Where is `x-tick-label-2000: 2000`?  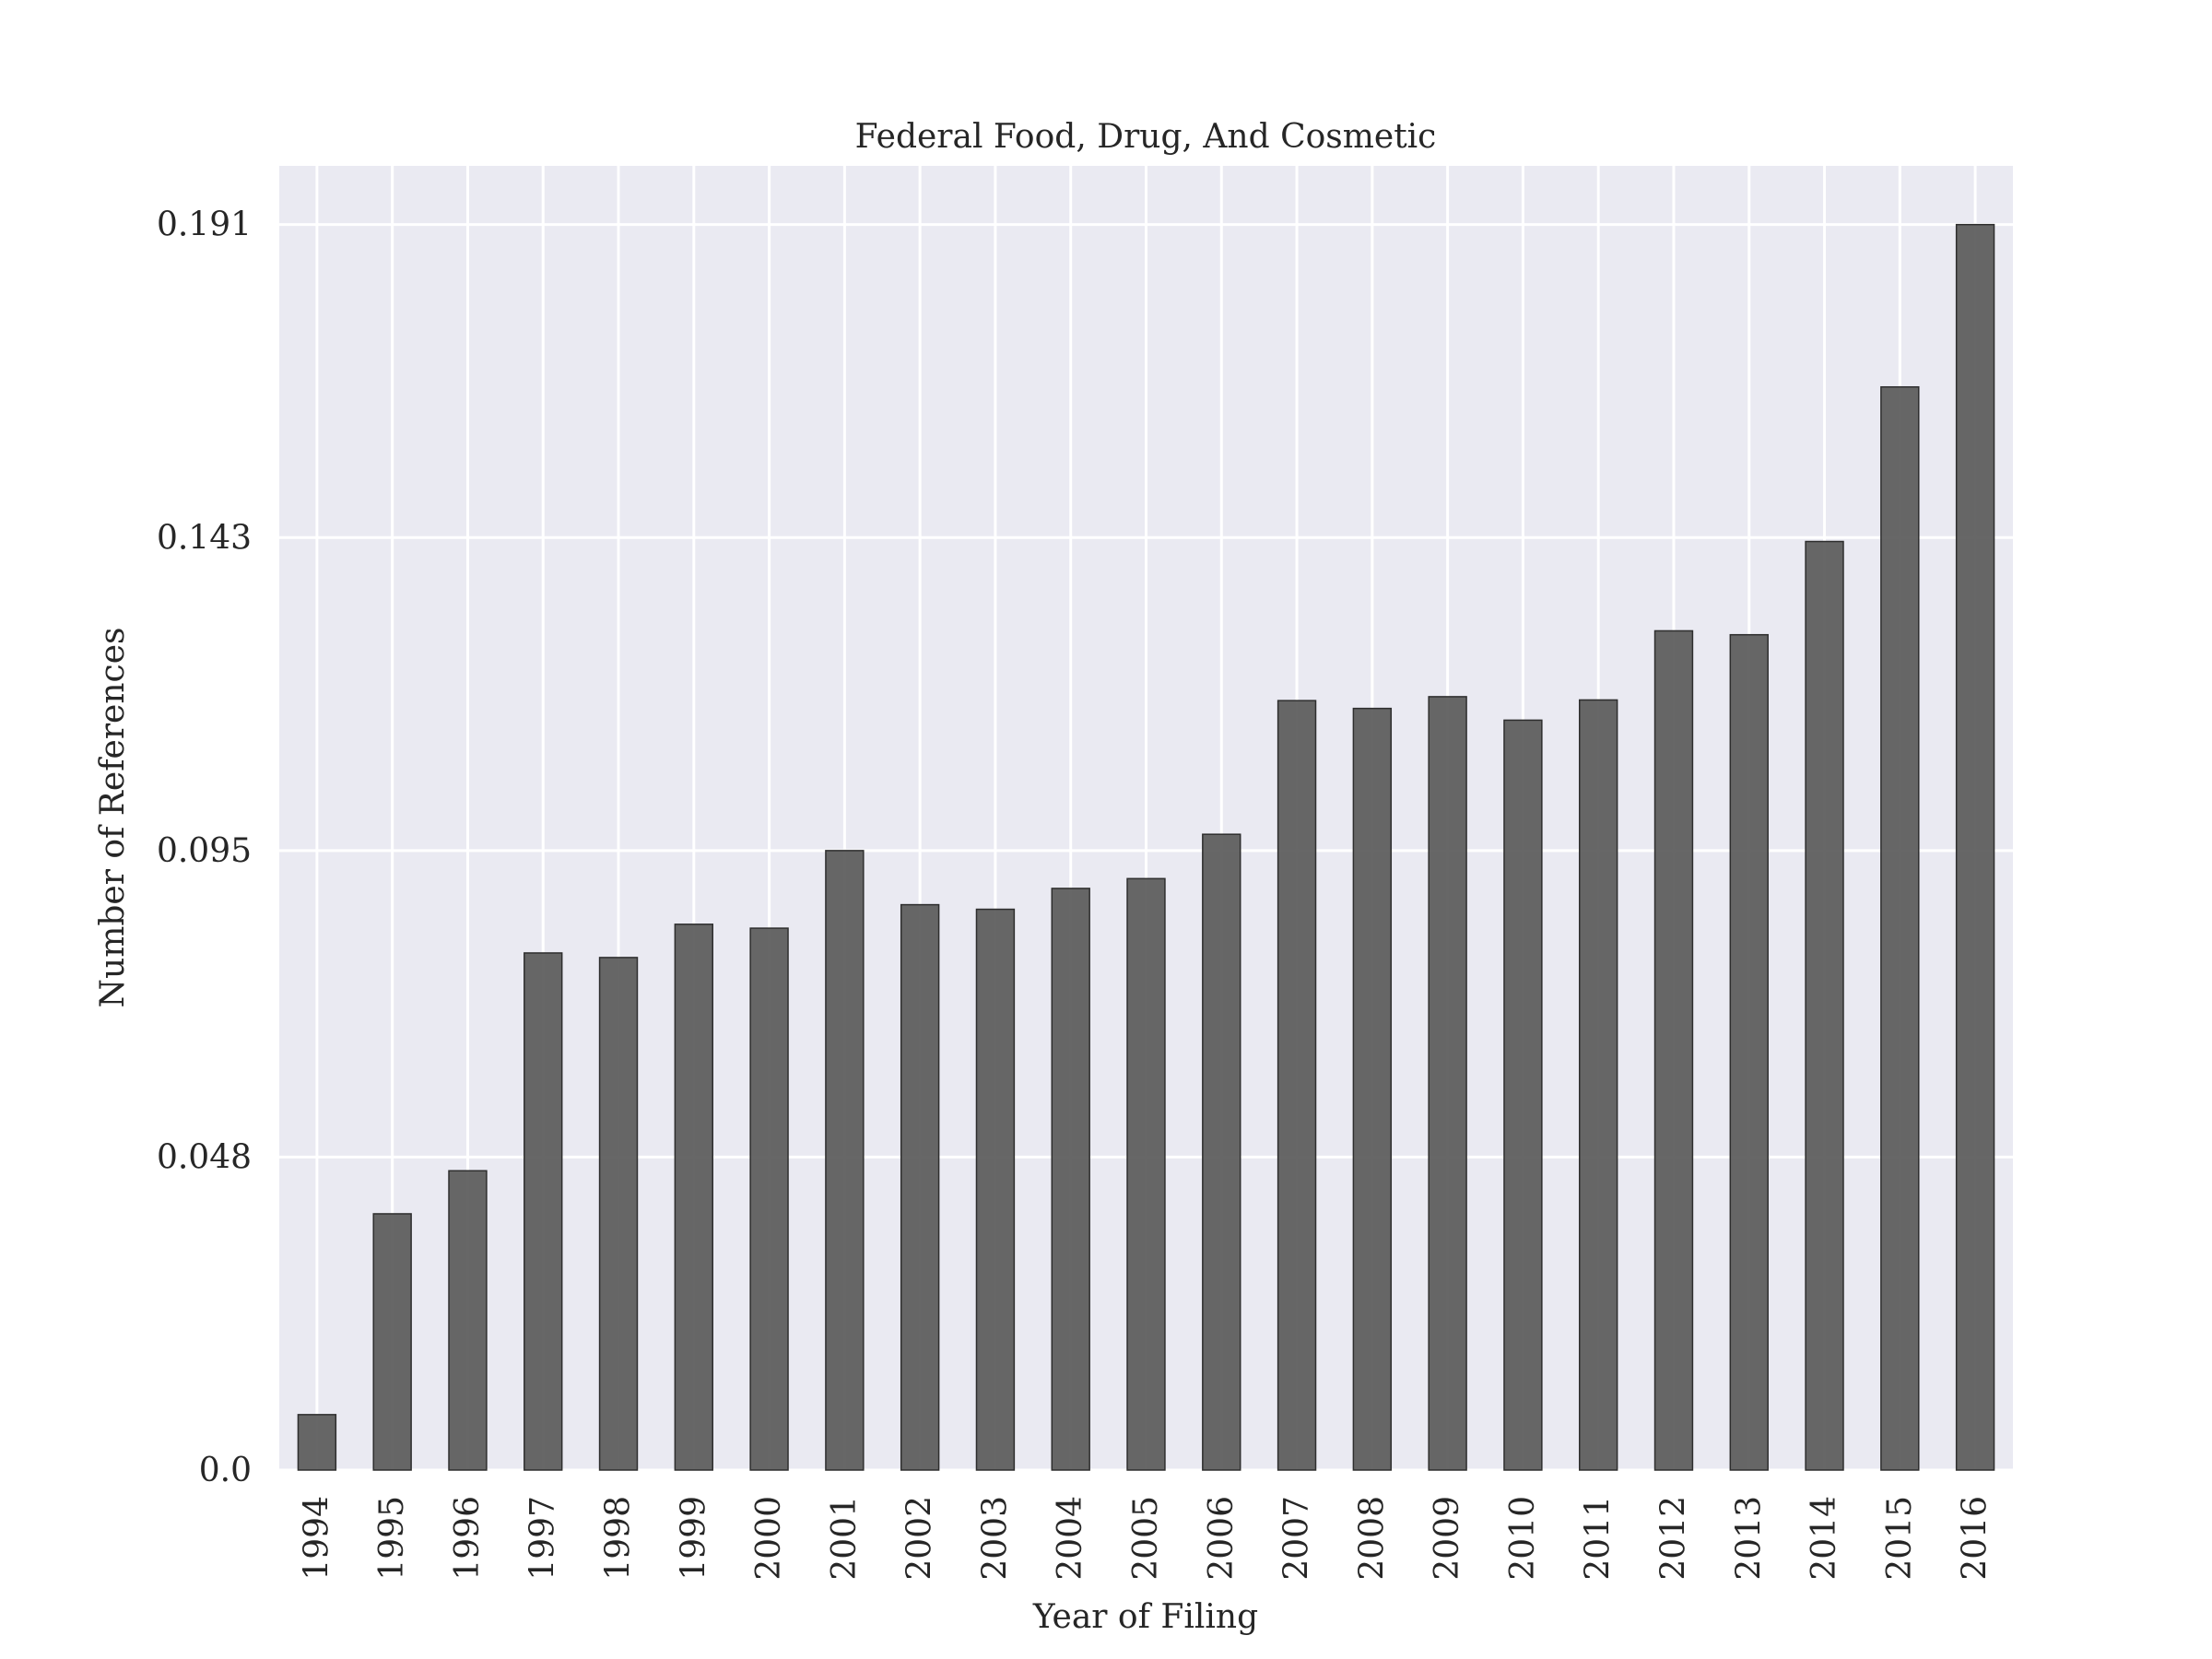
x-tick-label-2000: 2000 is located at coordinates (769, 1538).